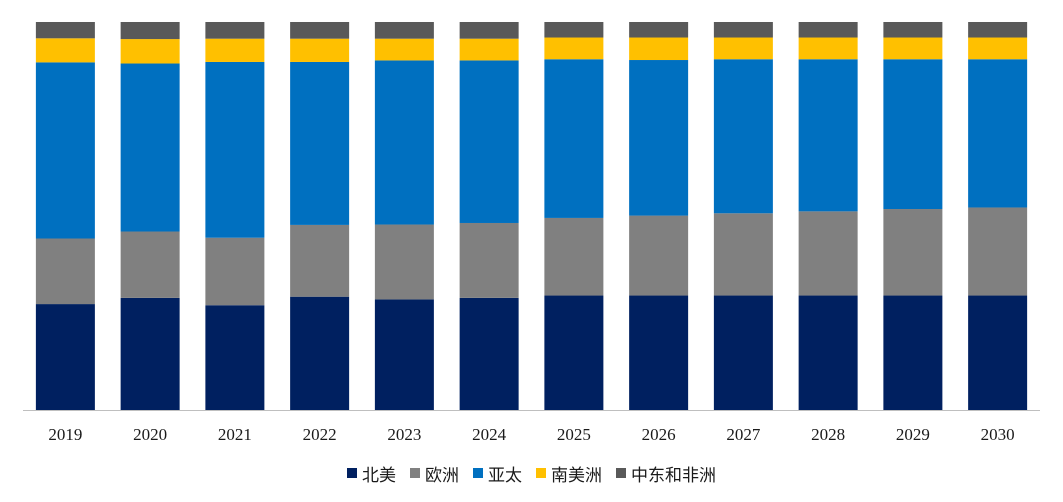  What do you see at coordinates (442, 475) in the screenshot?
I see `legend-label: 欧洲` at bounding box center [442, 475].